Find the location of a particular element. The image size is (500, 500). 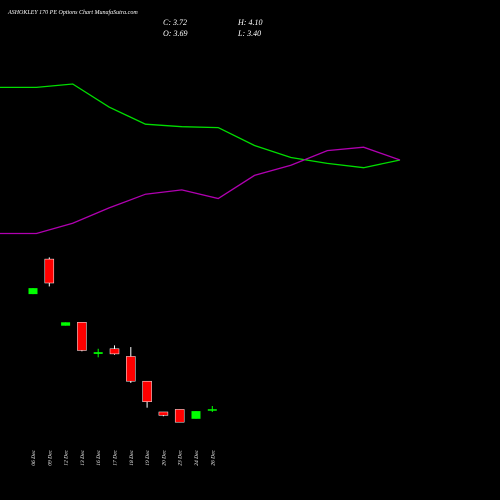

x-tick-label: 20 Dec is located at coordinates (164, 457).